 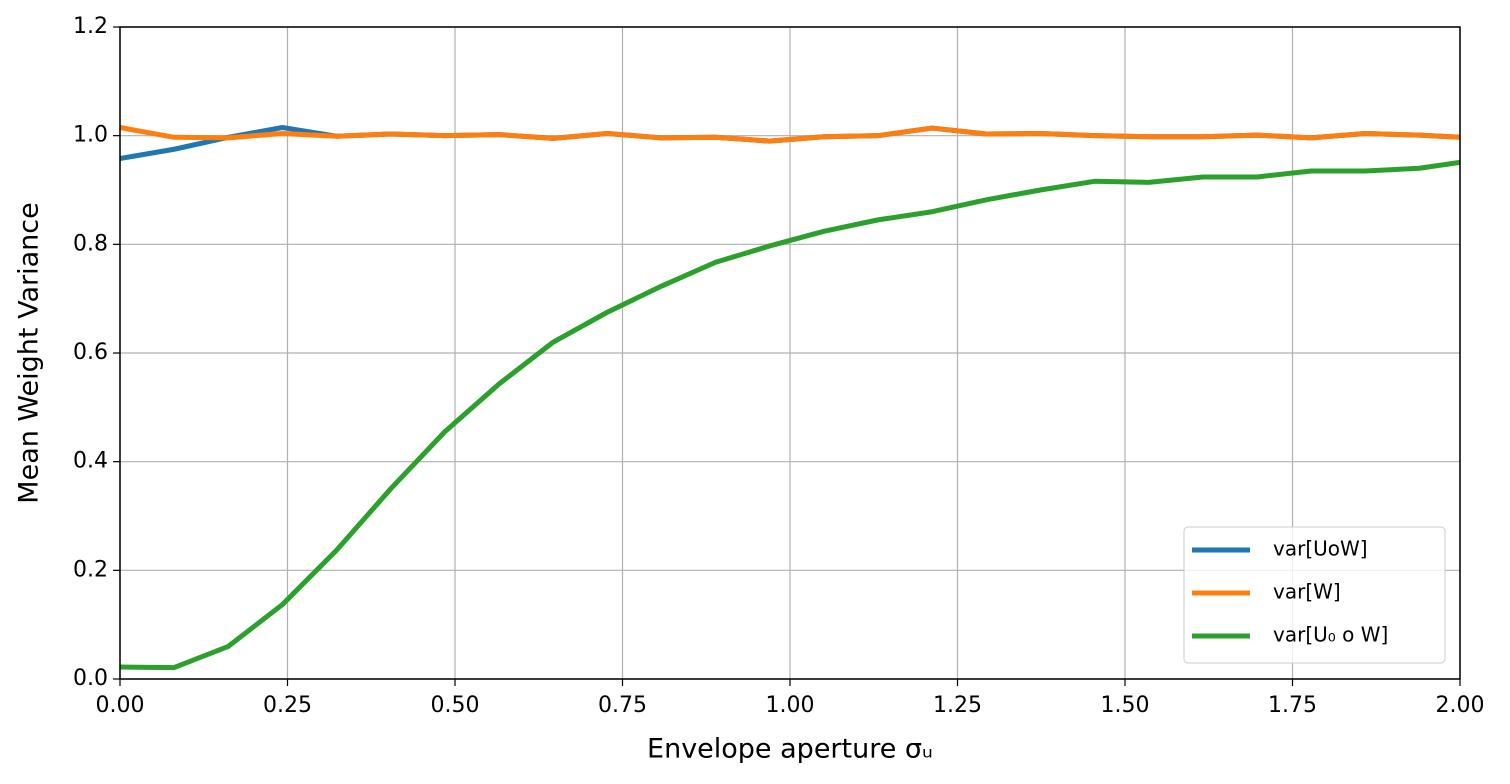 I want to click on y-tick-label: 0.2, so click(x=90, y=569).